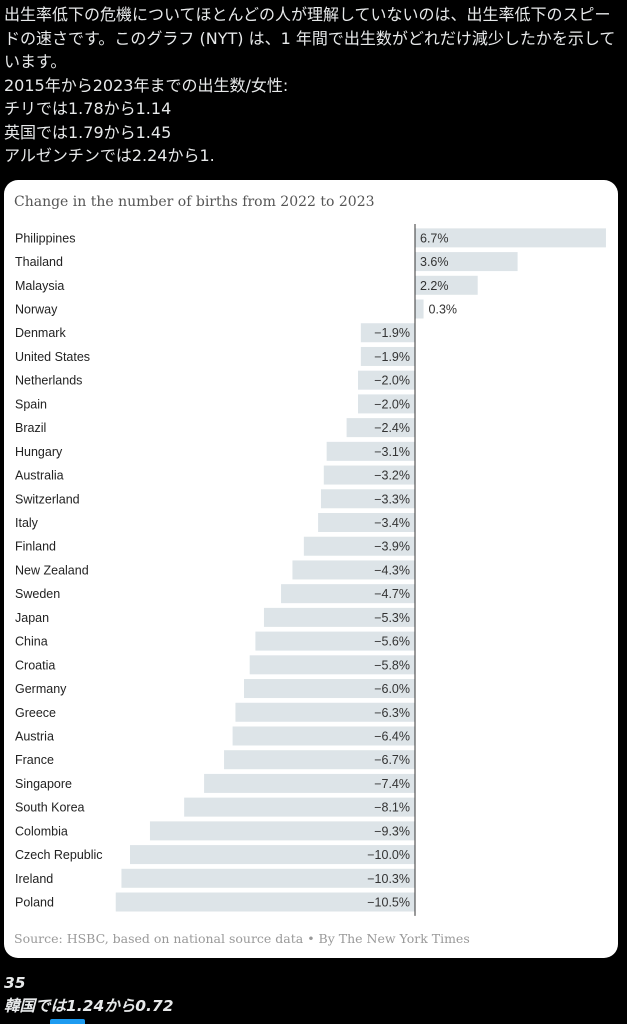  I want to click on category-label: Ireland, so click(34, 879).